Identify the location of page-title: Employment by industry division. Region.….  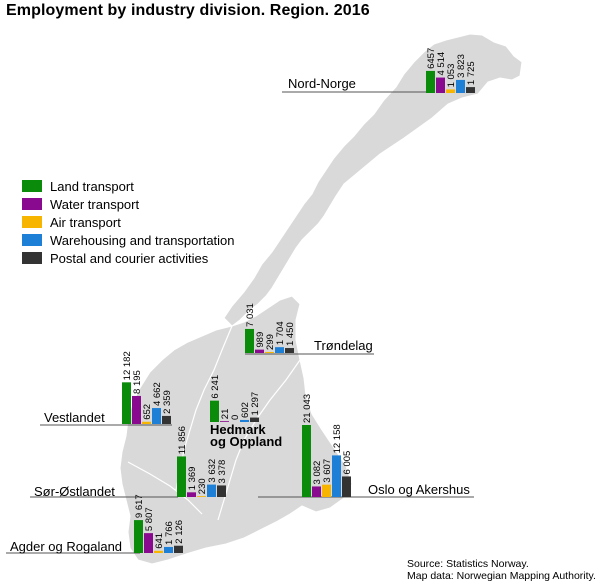
(188, 10).